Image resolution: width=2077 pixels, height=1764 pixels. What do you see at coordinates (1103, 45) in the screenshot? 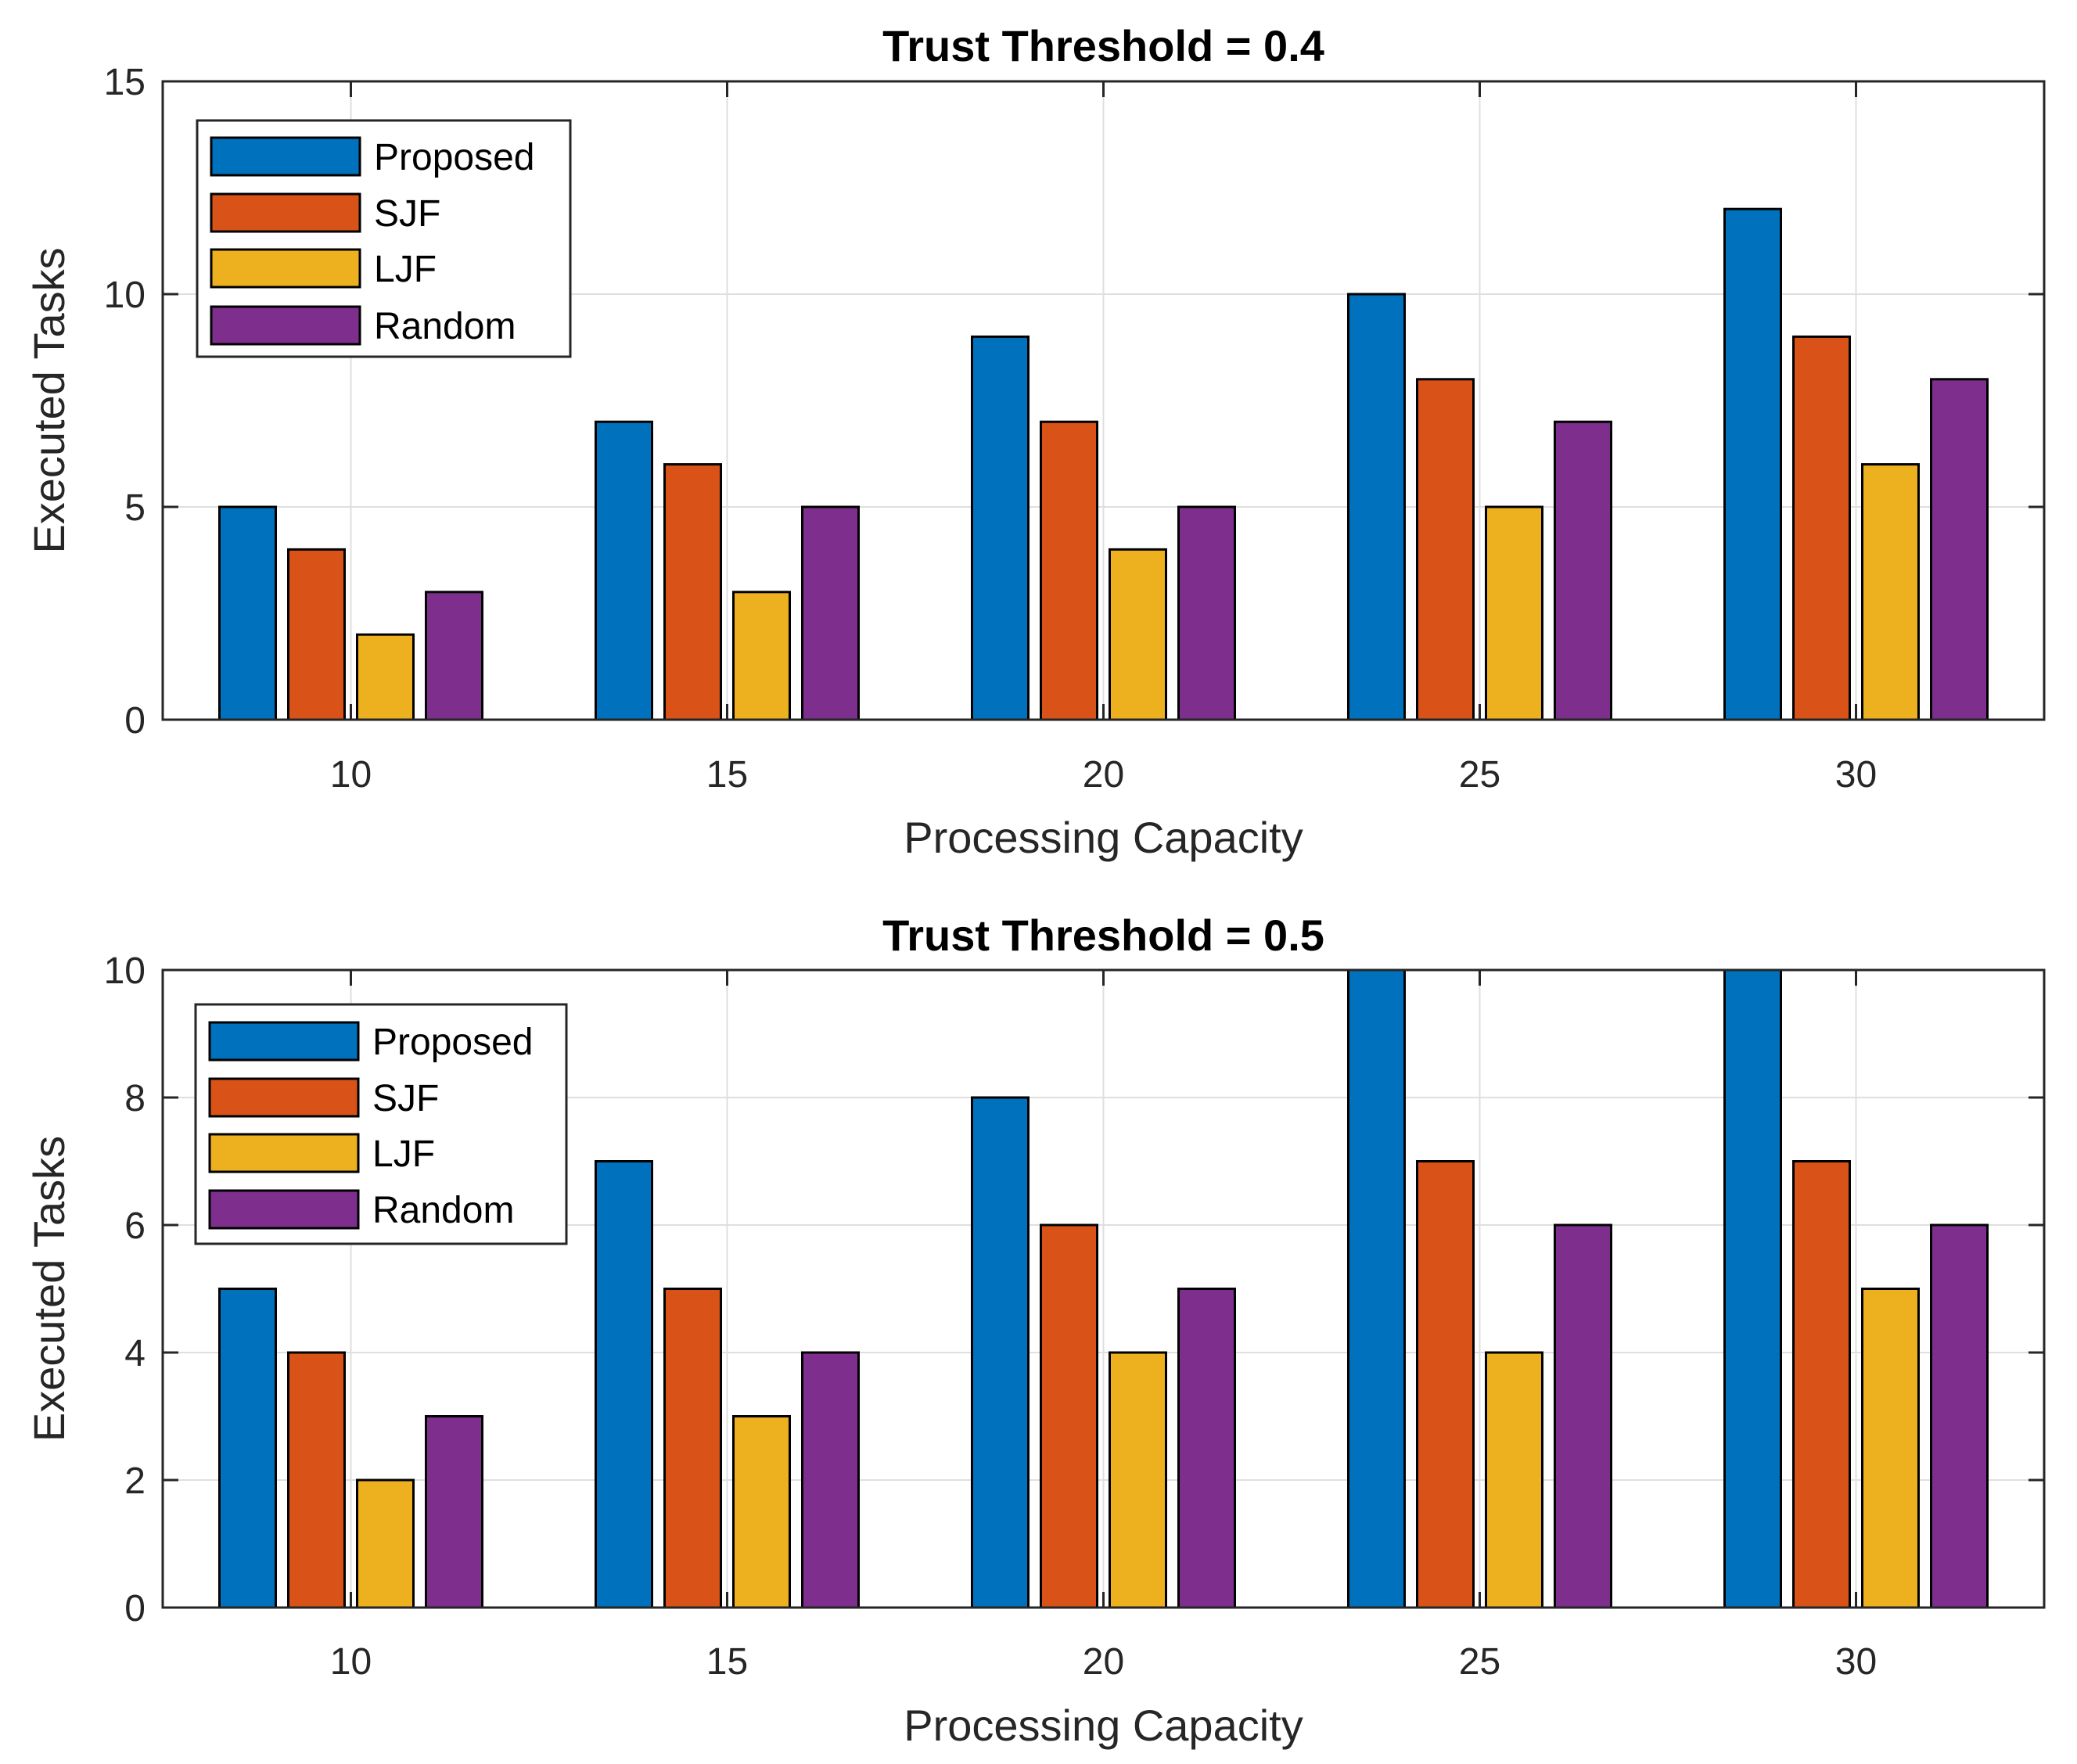
I see `chart-title: Trust Threshold = 0.4` at bounding box center [1103, 45].